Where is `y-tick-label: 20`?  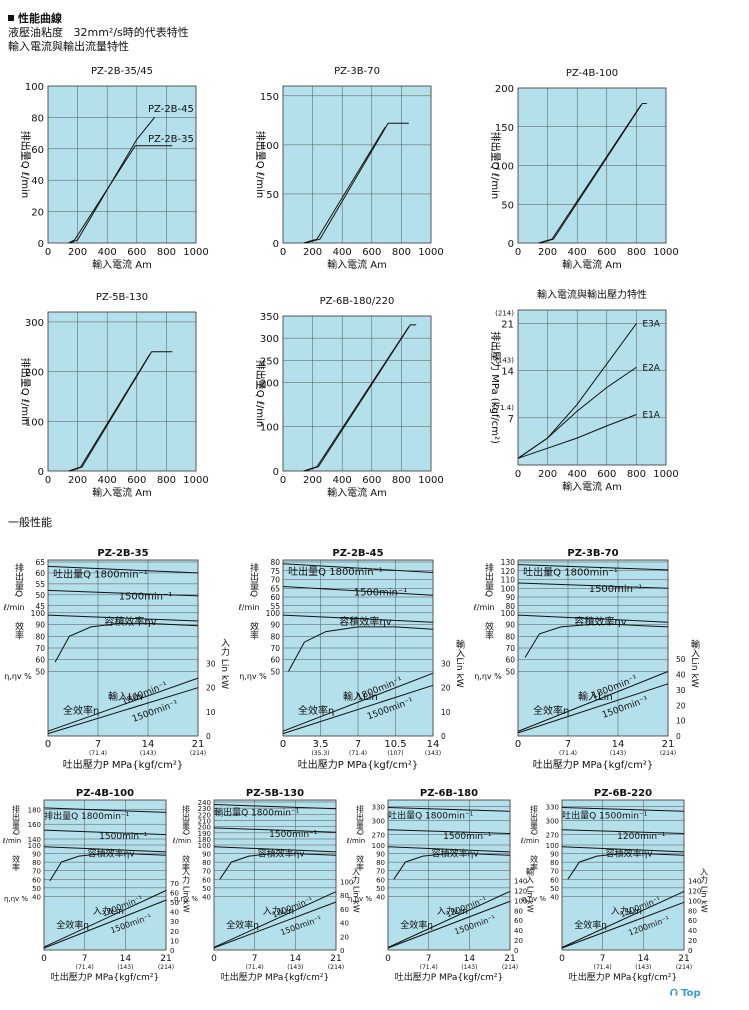
y-tick-label: 20 is located at coordinates (37, 213).